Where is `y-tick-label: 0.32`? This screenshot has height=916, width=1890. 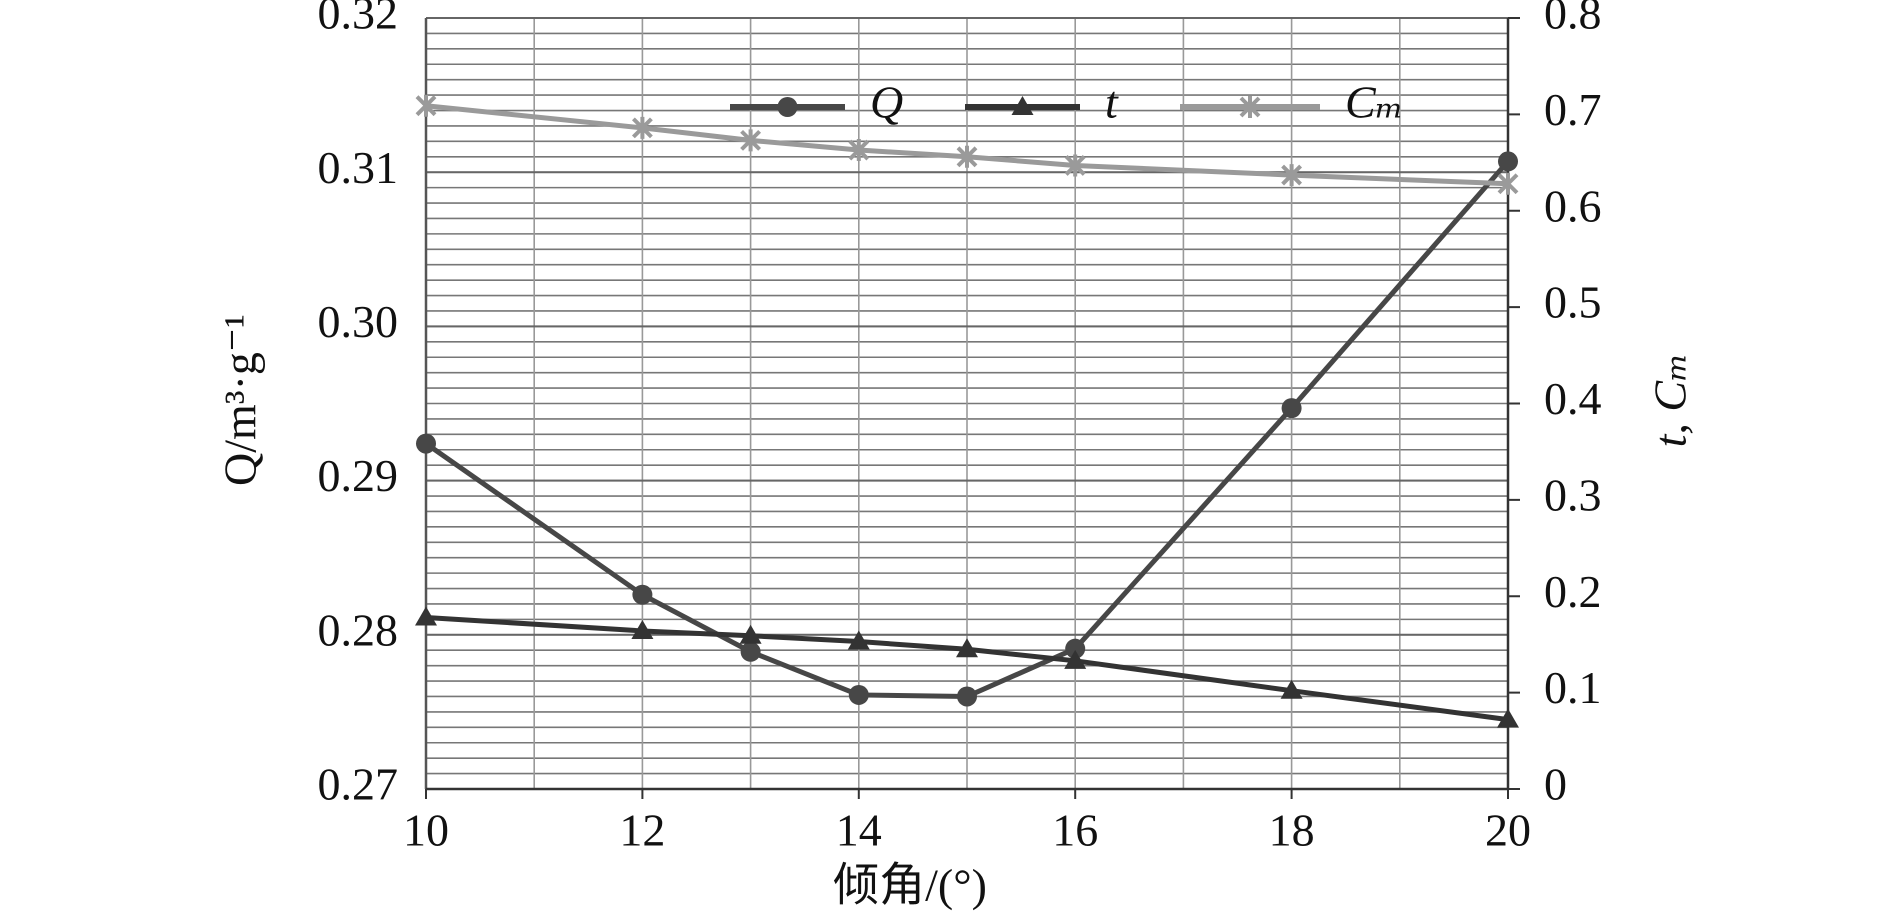
y-tick-label: 0.32 is located at coordinates (358, 19).